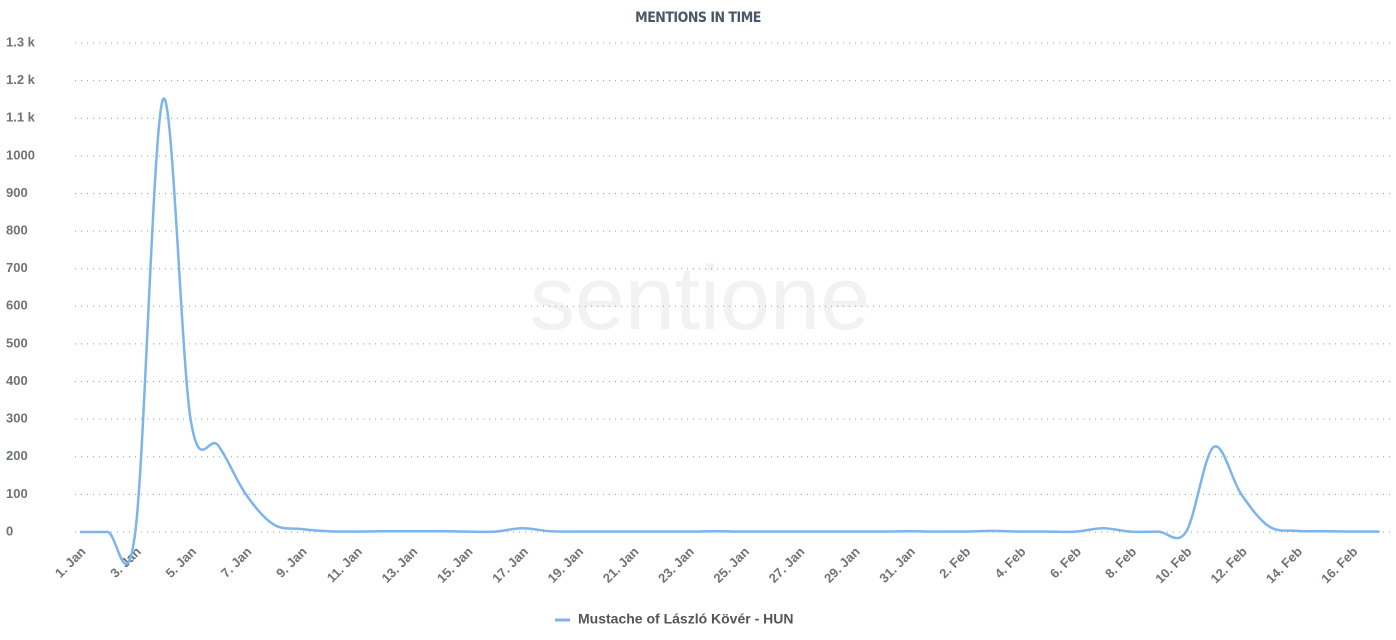  I want to click on y-tick-label: 1.1 k, so click(21, 117).